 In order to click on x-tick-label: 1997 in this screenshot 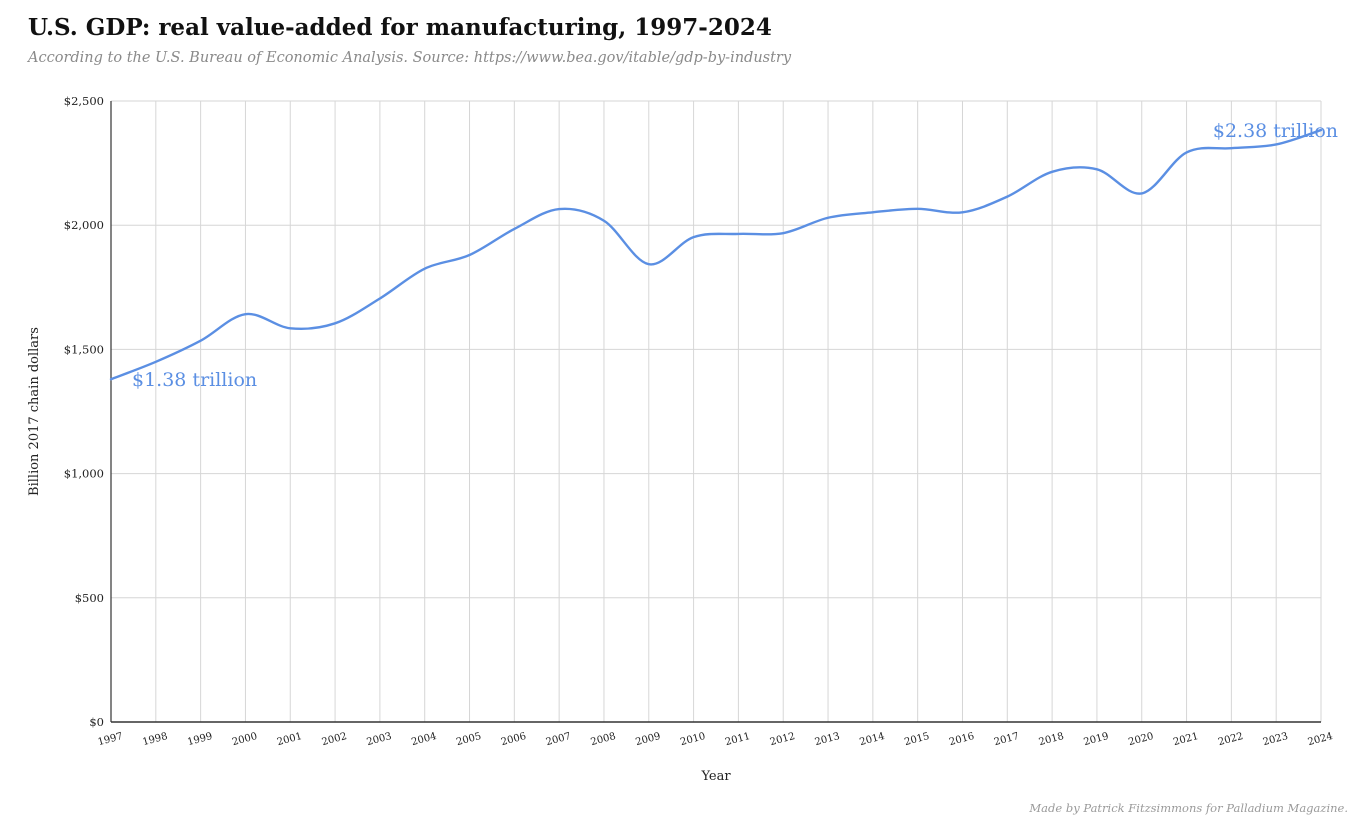, I will do `click(110, 739)`.